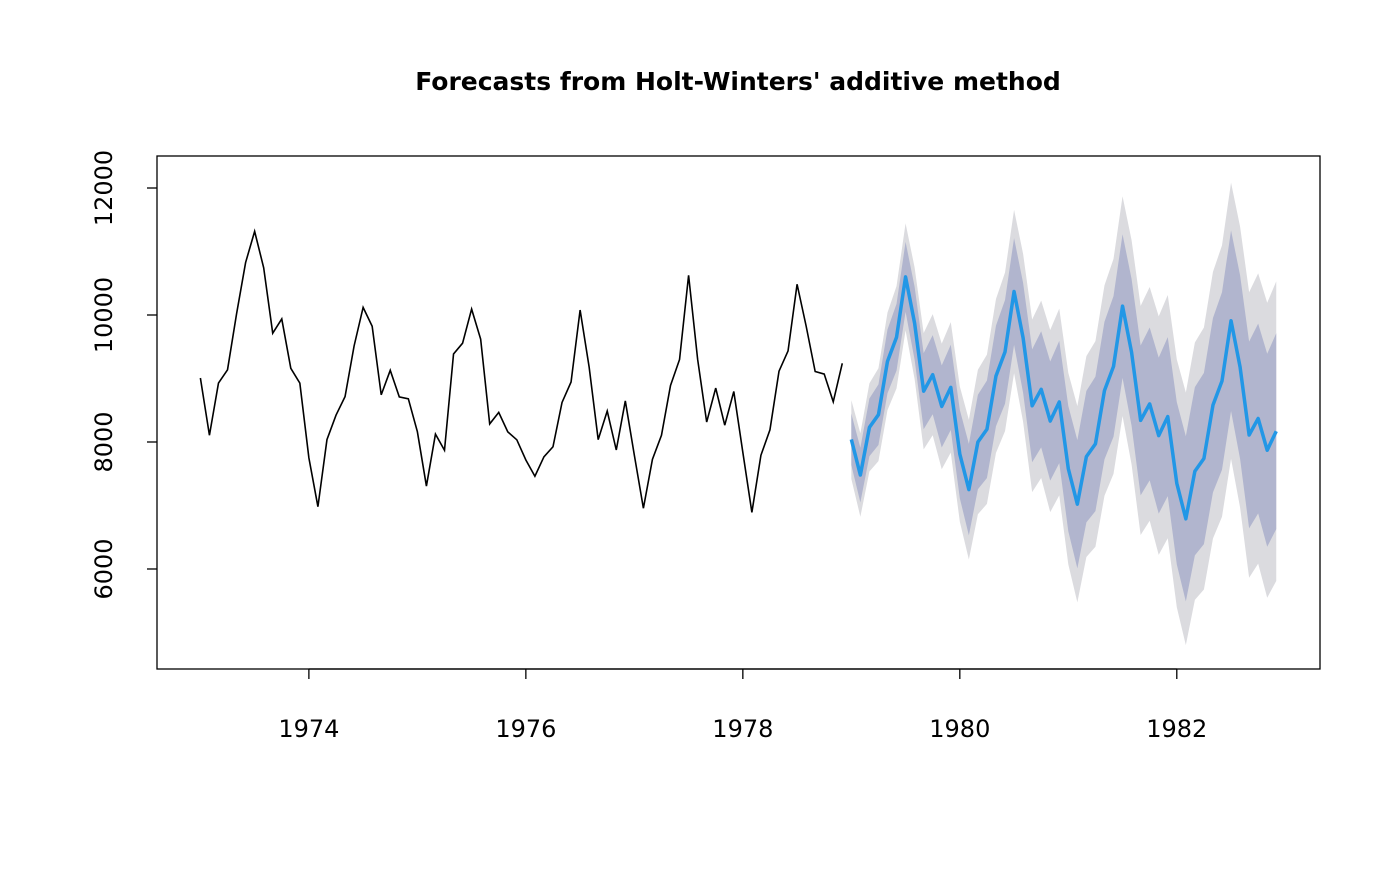  I want to click on x-tick-label: 1978, so click(742, 729).